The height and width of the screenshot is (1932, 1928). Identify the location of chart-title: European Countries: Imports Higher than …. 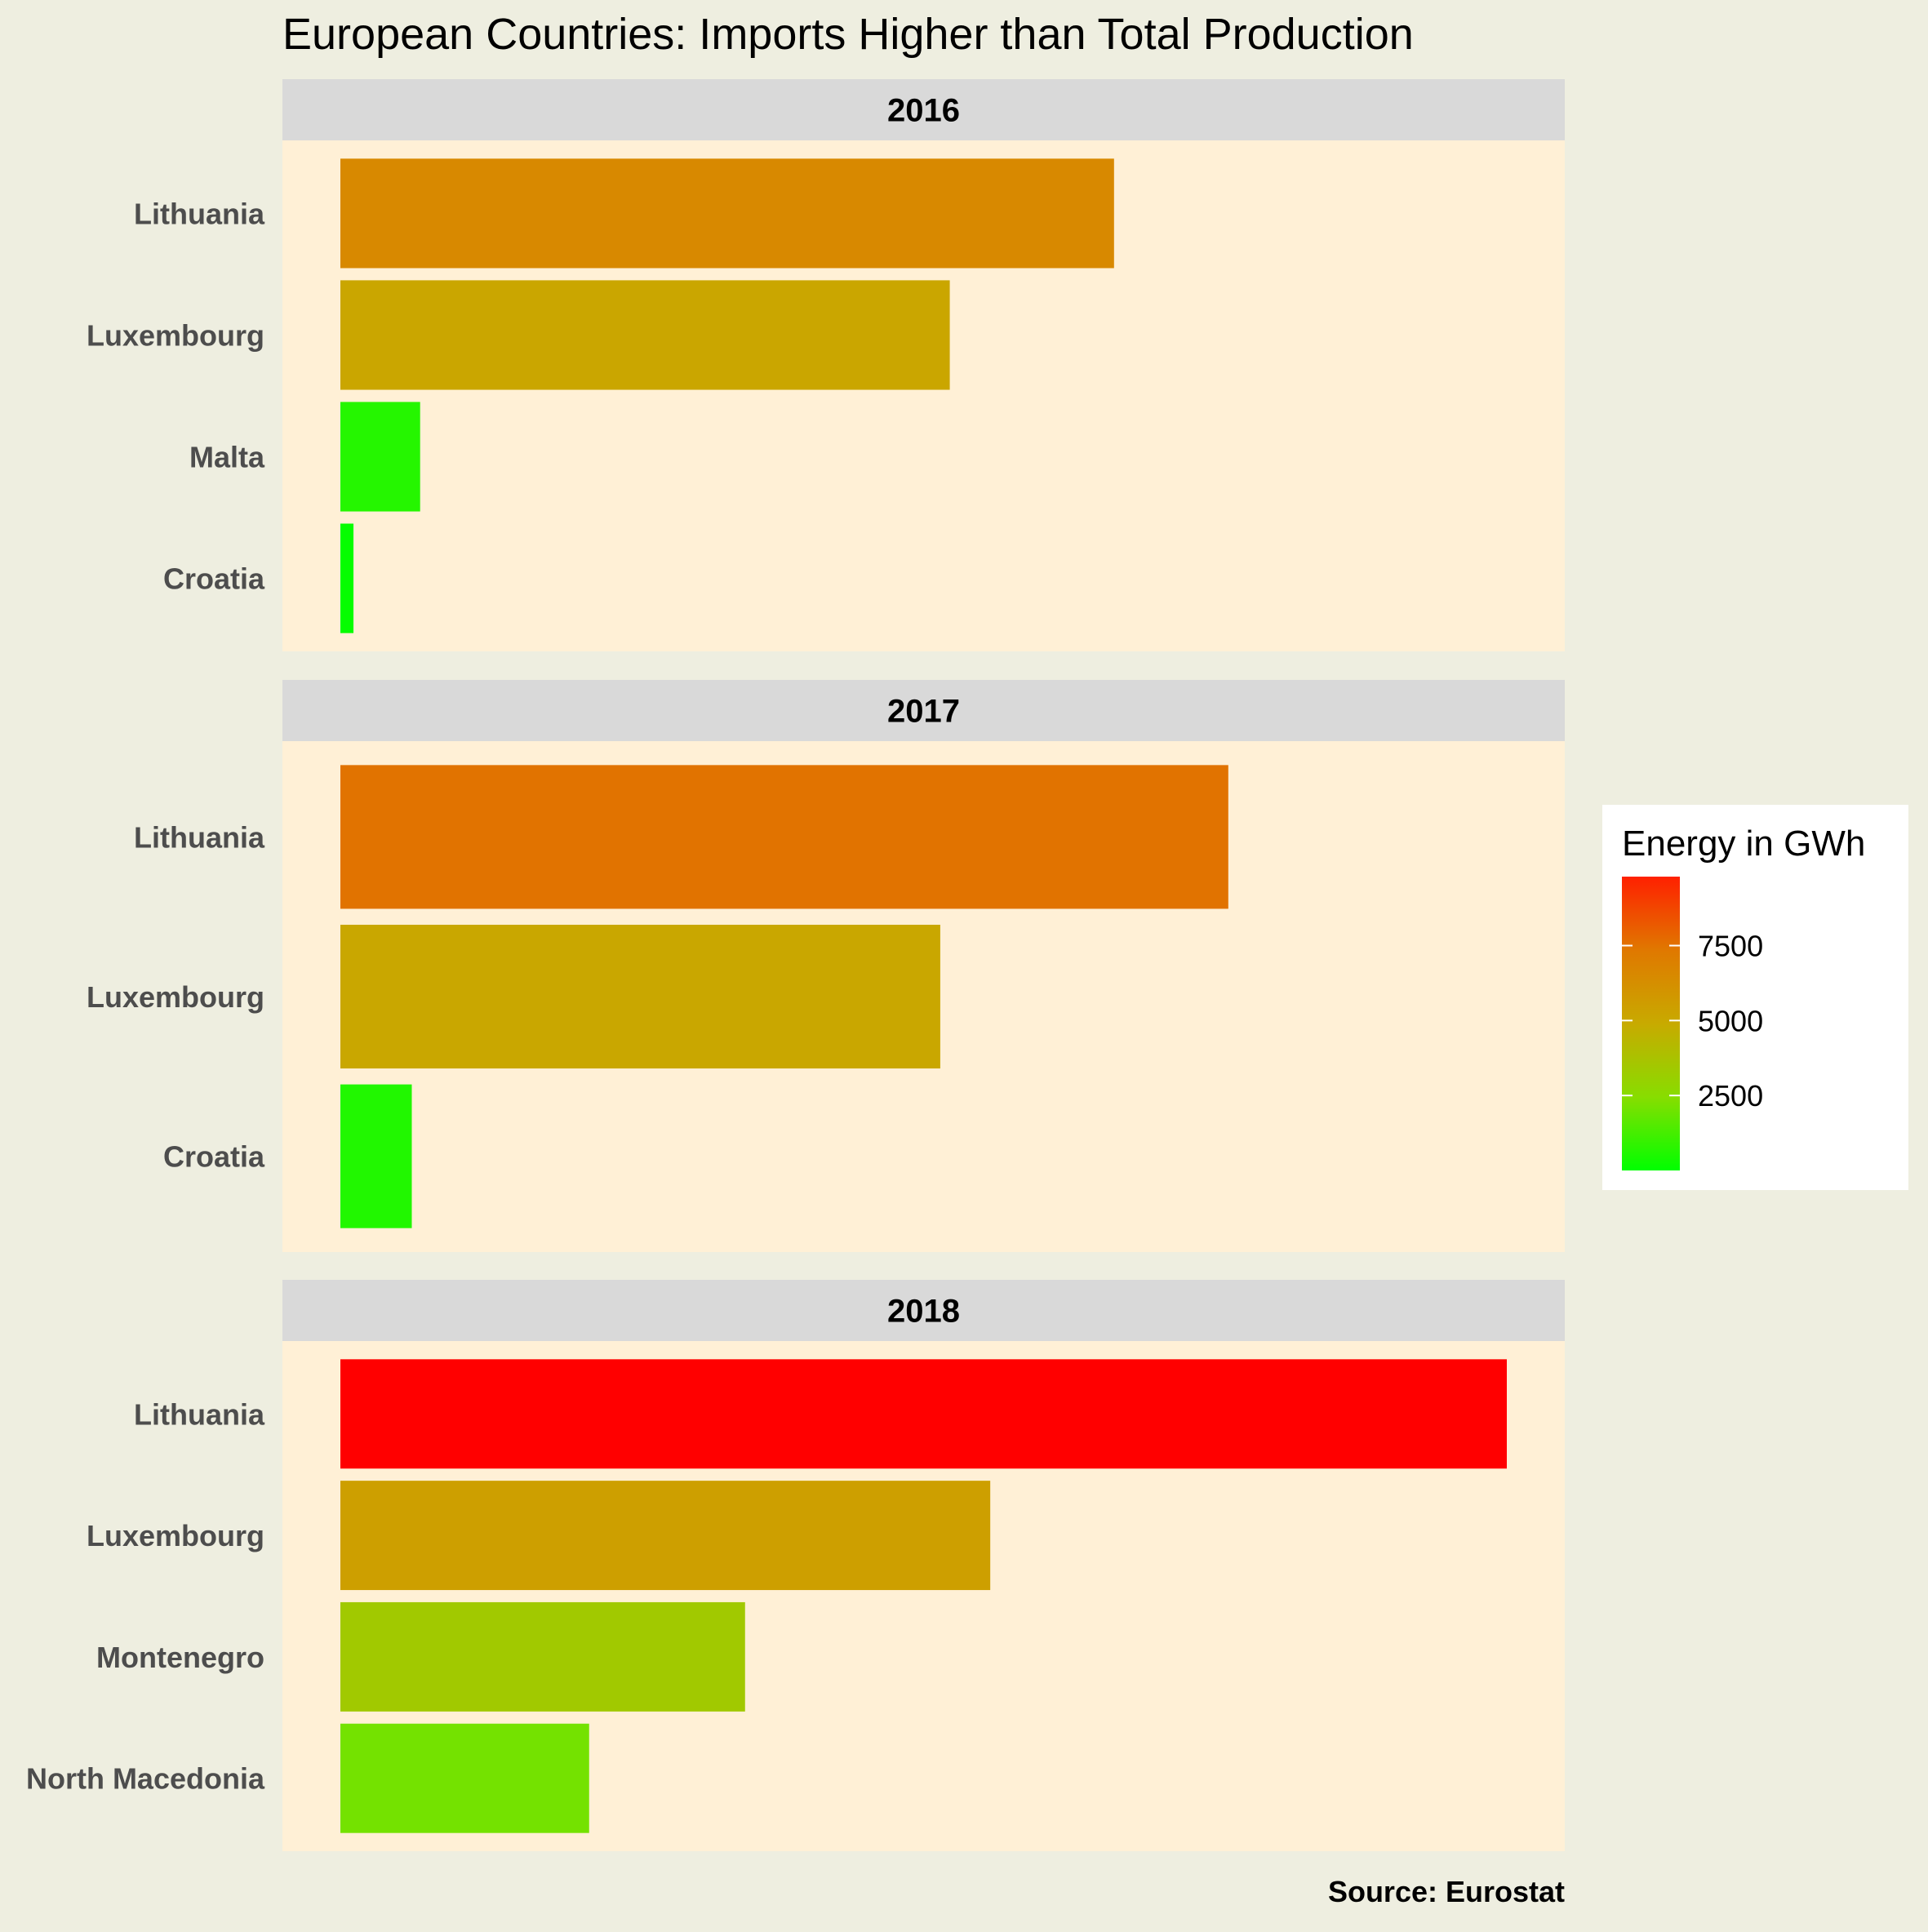
(848, 34).